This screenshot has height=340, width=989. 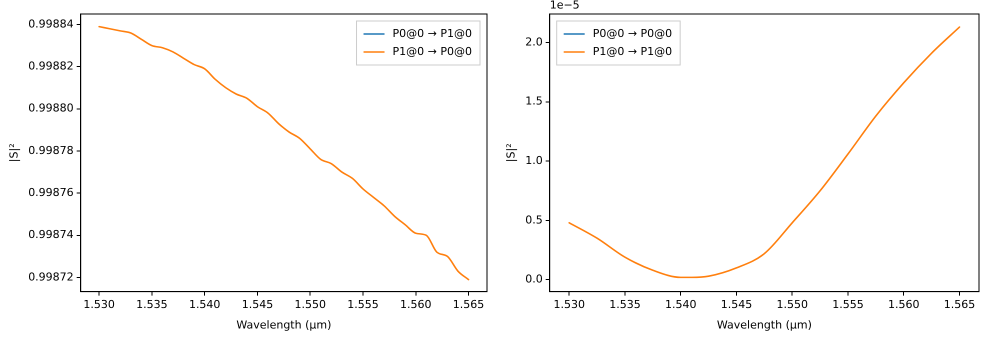 What do you see at coordinates (534, 41) in the screenshot?
I see `y-tick-label: 2.0` at bounding box center [534, 41].